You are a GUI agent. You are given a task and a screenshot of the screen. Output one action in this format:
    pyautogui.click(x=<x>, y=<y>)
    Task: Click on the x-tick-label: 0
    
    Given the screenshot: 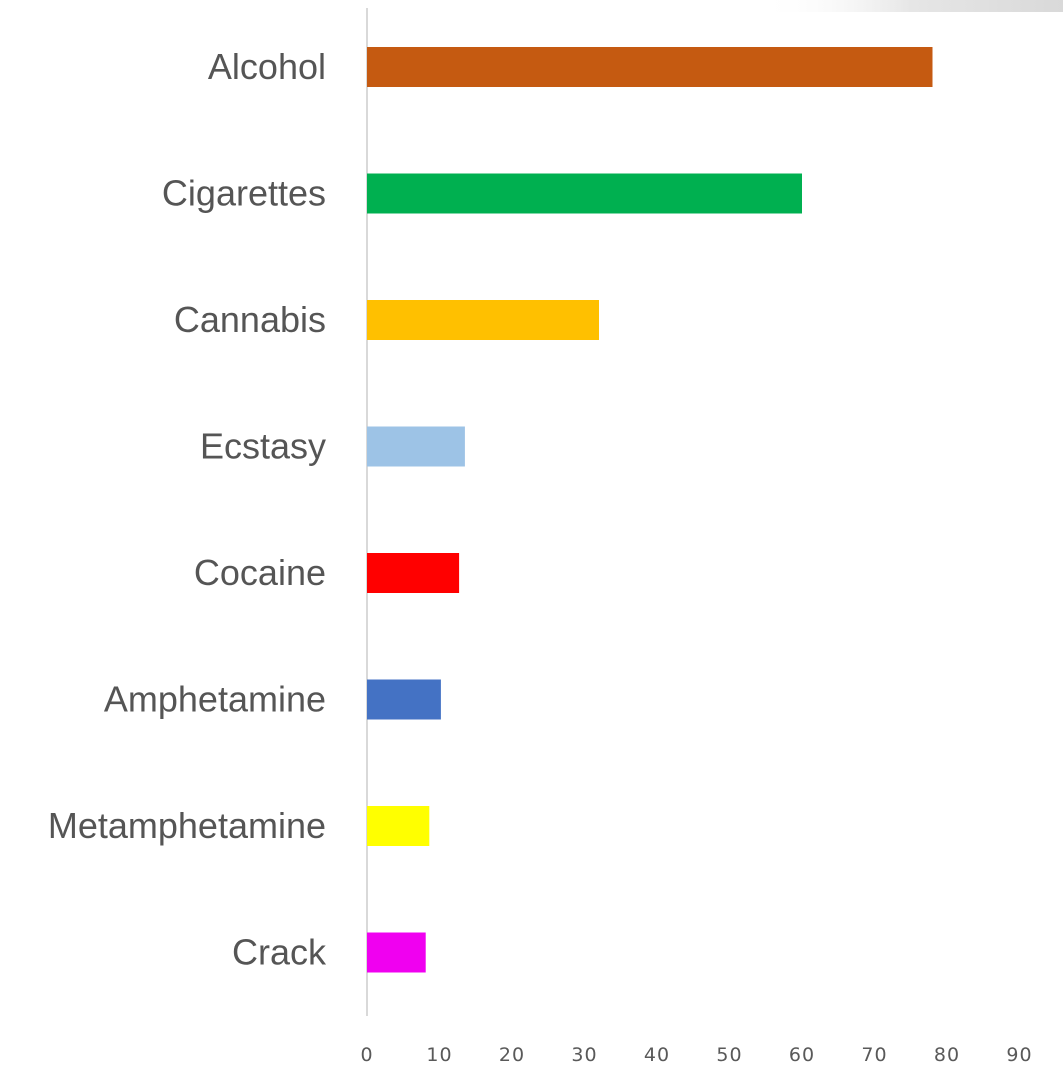 What is the action you would take?
    pyautogui.click(x=366, y=1055)
    